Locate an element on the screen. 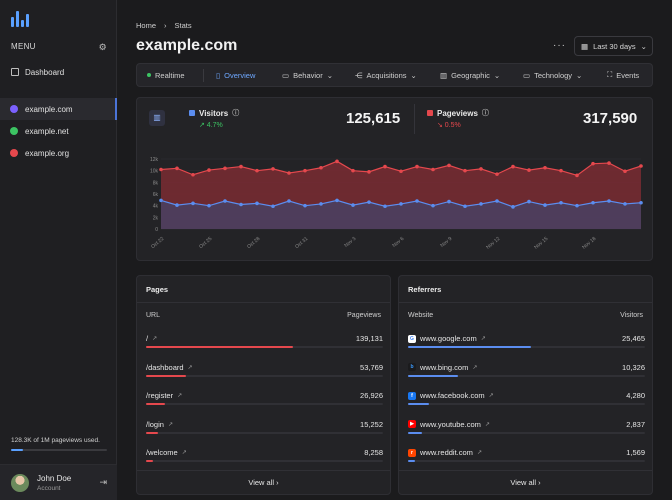 The image size is (672, 500). youtube-icon: ▶ is located at coordinates (412, 424).